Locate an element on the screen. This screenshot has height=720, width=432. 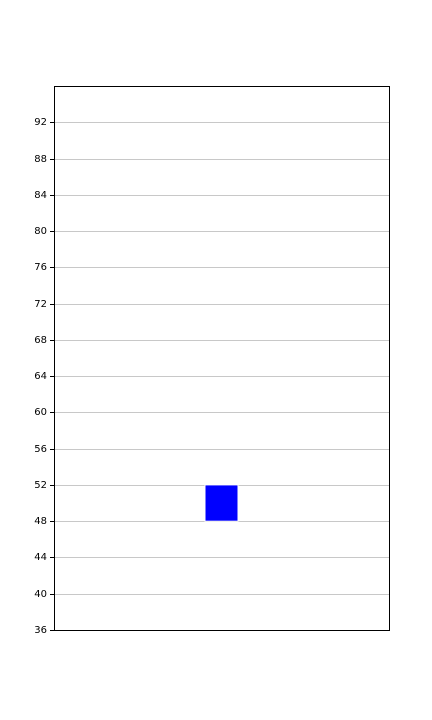
y-tick-label: 76 is located at coordinates (40, 267).